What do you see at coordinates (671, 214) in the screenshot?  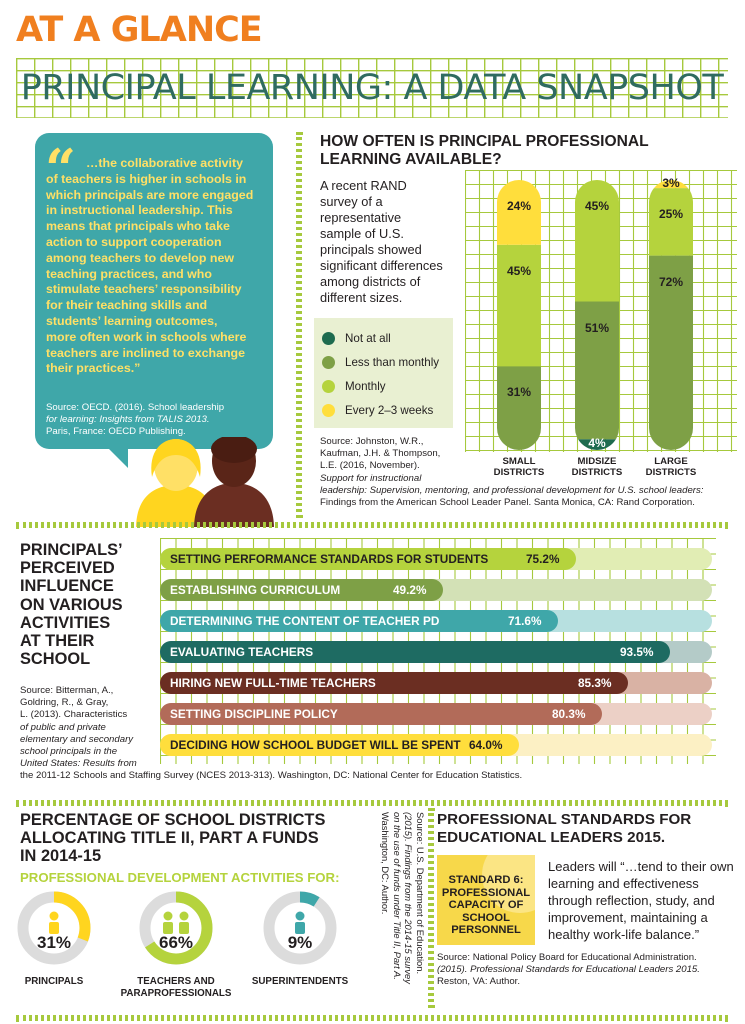 I see `segment-label: 25%` at bounding box center [671, 214].